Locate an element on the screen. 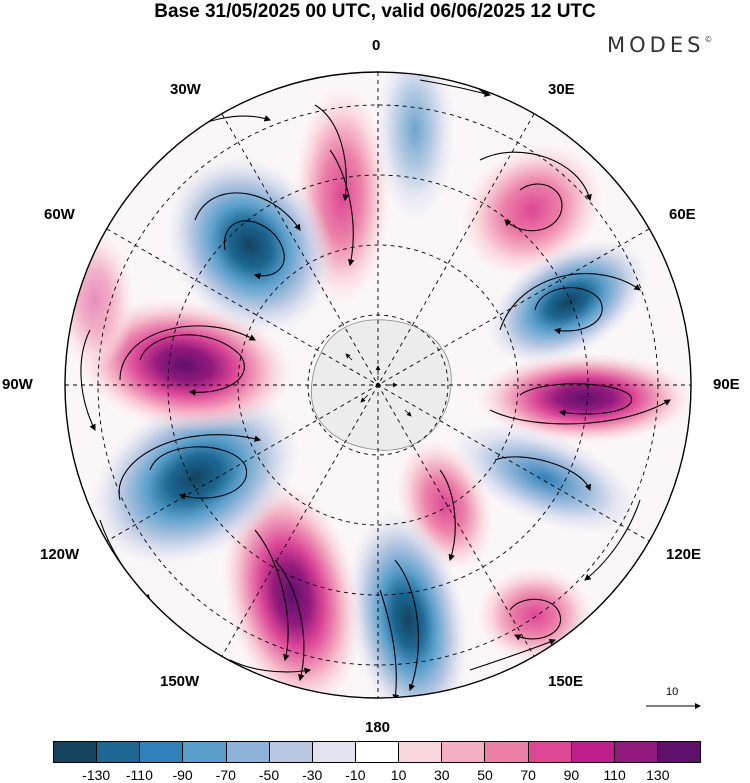  lon-label-60w: 60W is located at coordinates (59, 214).